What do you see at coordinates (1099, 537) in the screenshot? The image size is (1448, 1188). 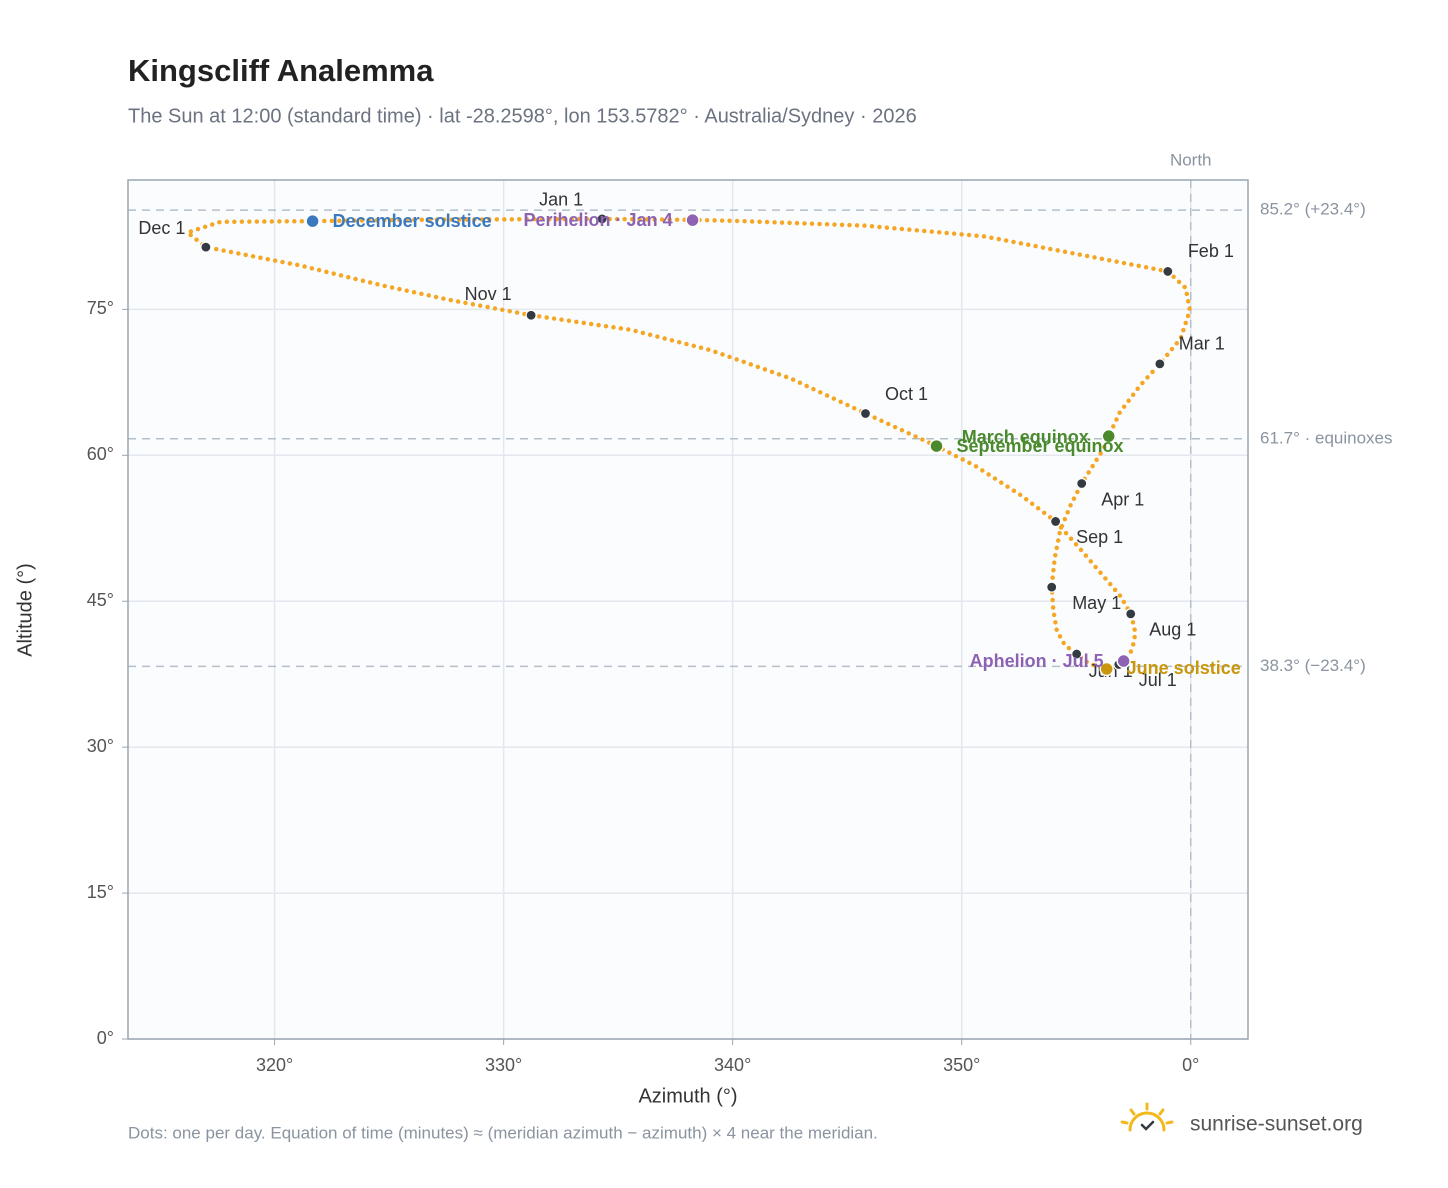 I see `month-label: Sep 1` at bounding box center [1099, 537].